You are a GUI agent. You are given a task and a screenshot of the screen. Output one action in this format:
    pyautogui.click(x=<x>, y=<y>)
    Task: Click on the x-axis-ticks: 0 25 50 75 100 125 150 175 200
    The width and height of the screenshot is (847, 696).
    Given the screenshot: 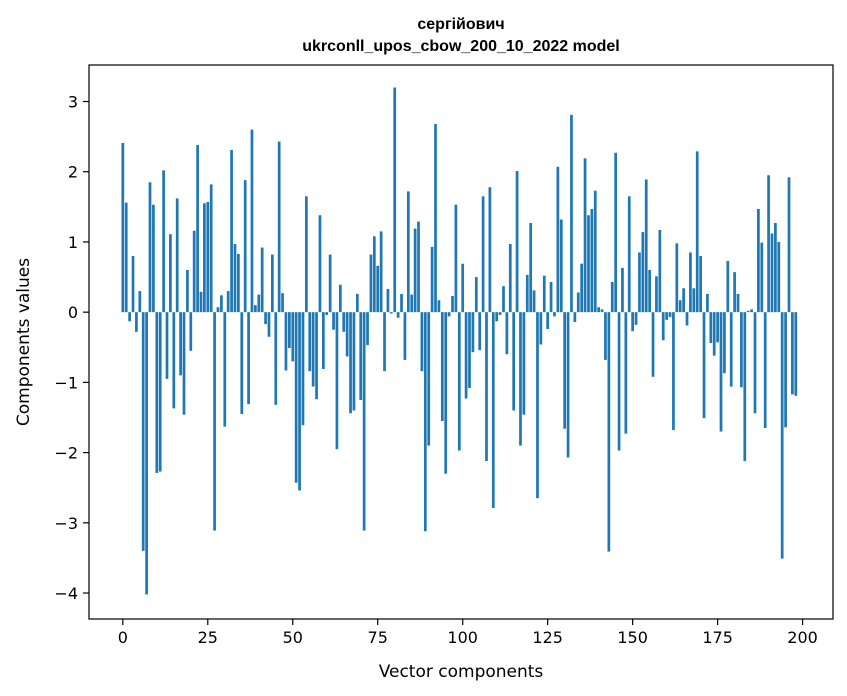 What is the action you would take?
    pyautogui.click(x=468, y=633)
    